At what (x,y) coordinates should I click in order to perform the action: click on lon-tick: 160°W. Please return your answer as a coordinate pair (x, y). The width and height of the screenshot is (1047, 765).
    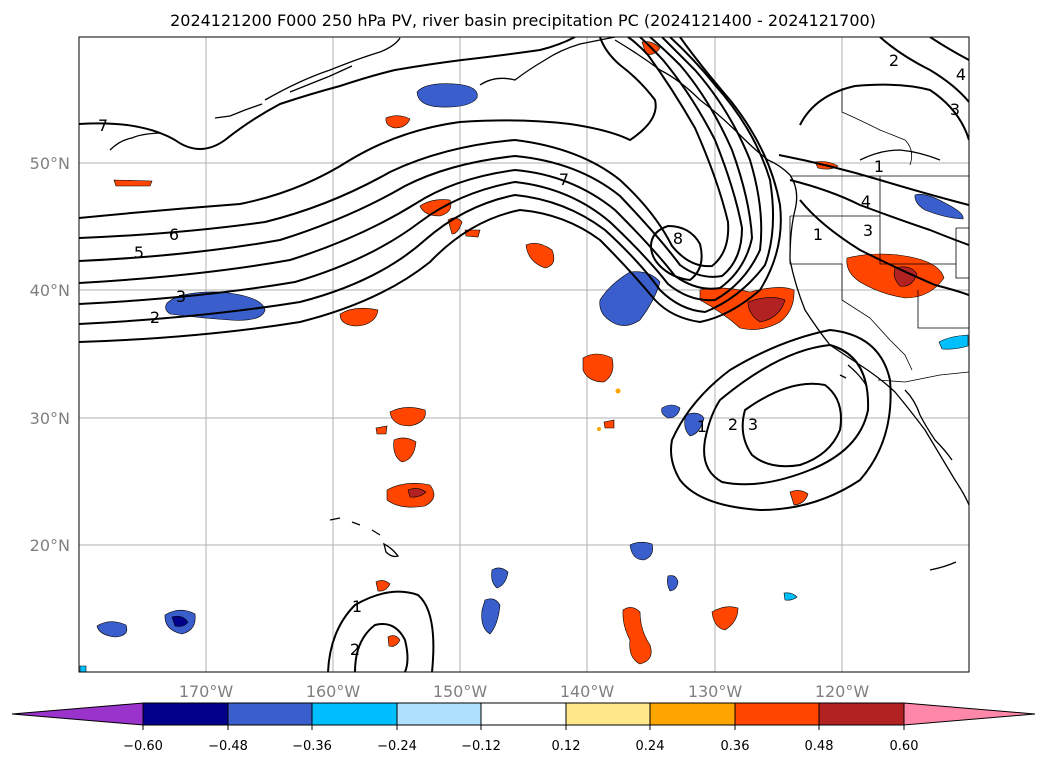
    Looking at the image, I should click on (333, 691).